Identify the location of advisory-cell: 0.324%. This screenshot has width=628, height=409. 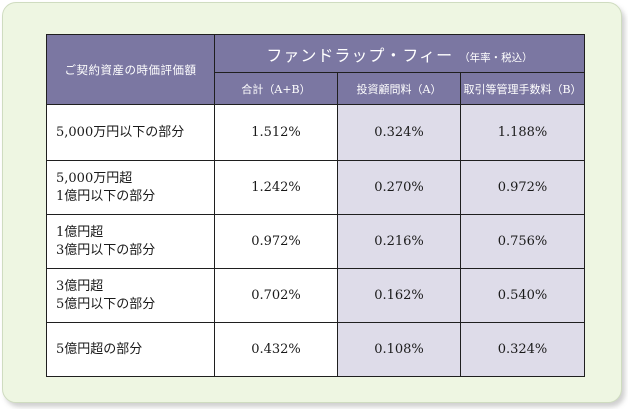
(399, 132).